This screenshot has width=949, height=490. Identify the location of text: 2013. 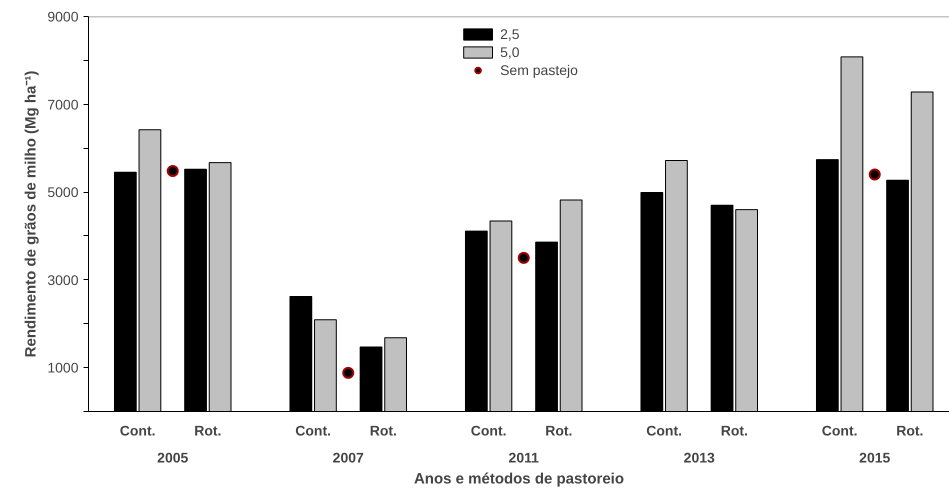
(700, 458).